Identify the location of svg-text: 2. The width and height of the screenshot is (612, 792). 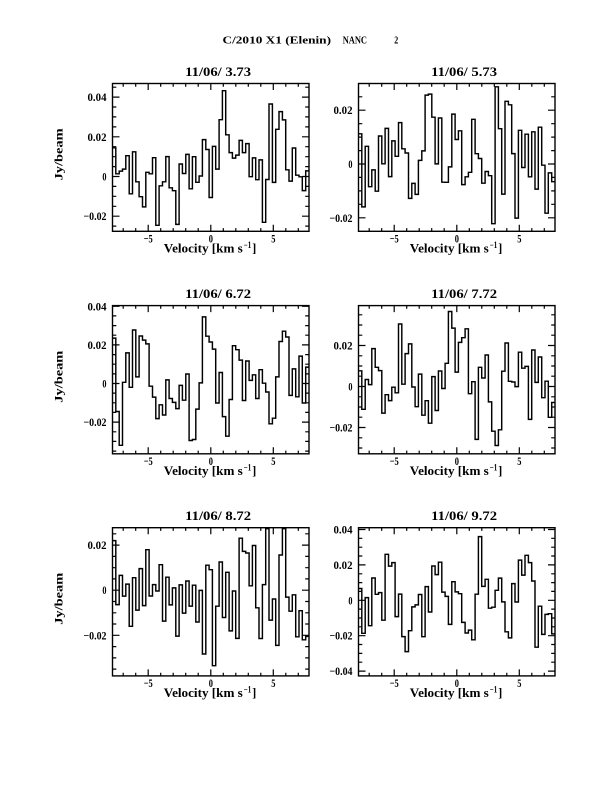
(396, 40).